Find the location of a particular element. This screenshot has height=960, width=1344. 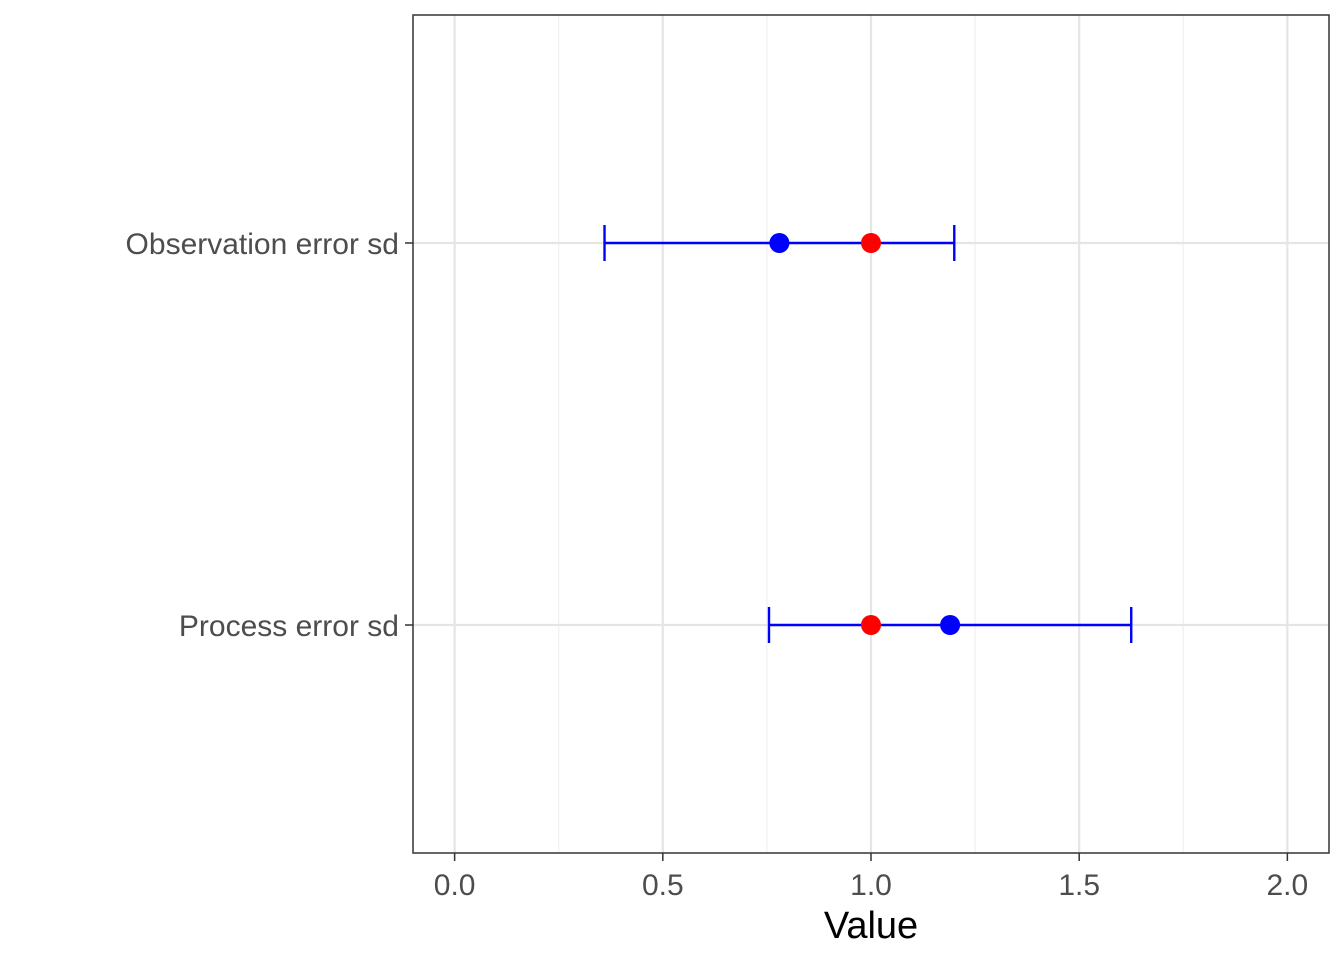

x-tick-label: 1.5 is located at coordinates (1079, 885).